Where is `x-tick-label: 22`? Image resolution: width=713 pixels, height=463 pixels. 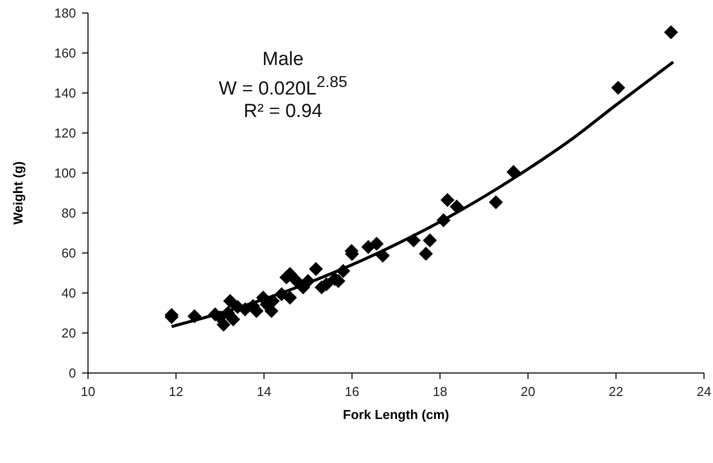 x-tick-label: 22 is located at coordinates (616, 392).